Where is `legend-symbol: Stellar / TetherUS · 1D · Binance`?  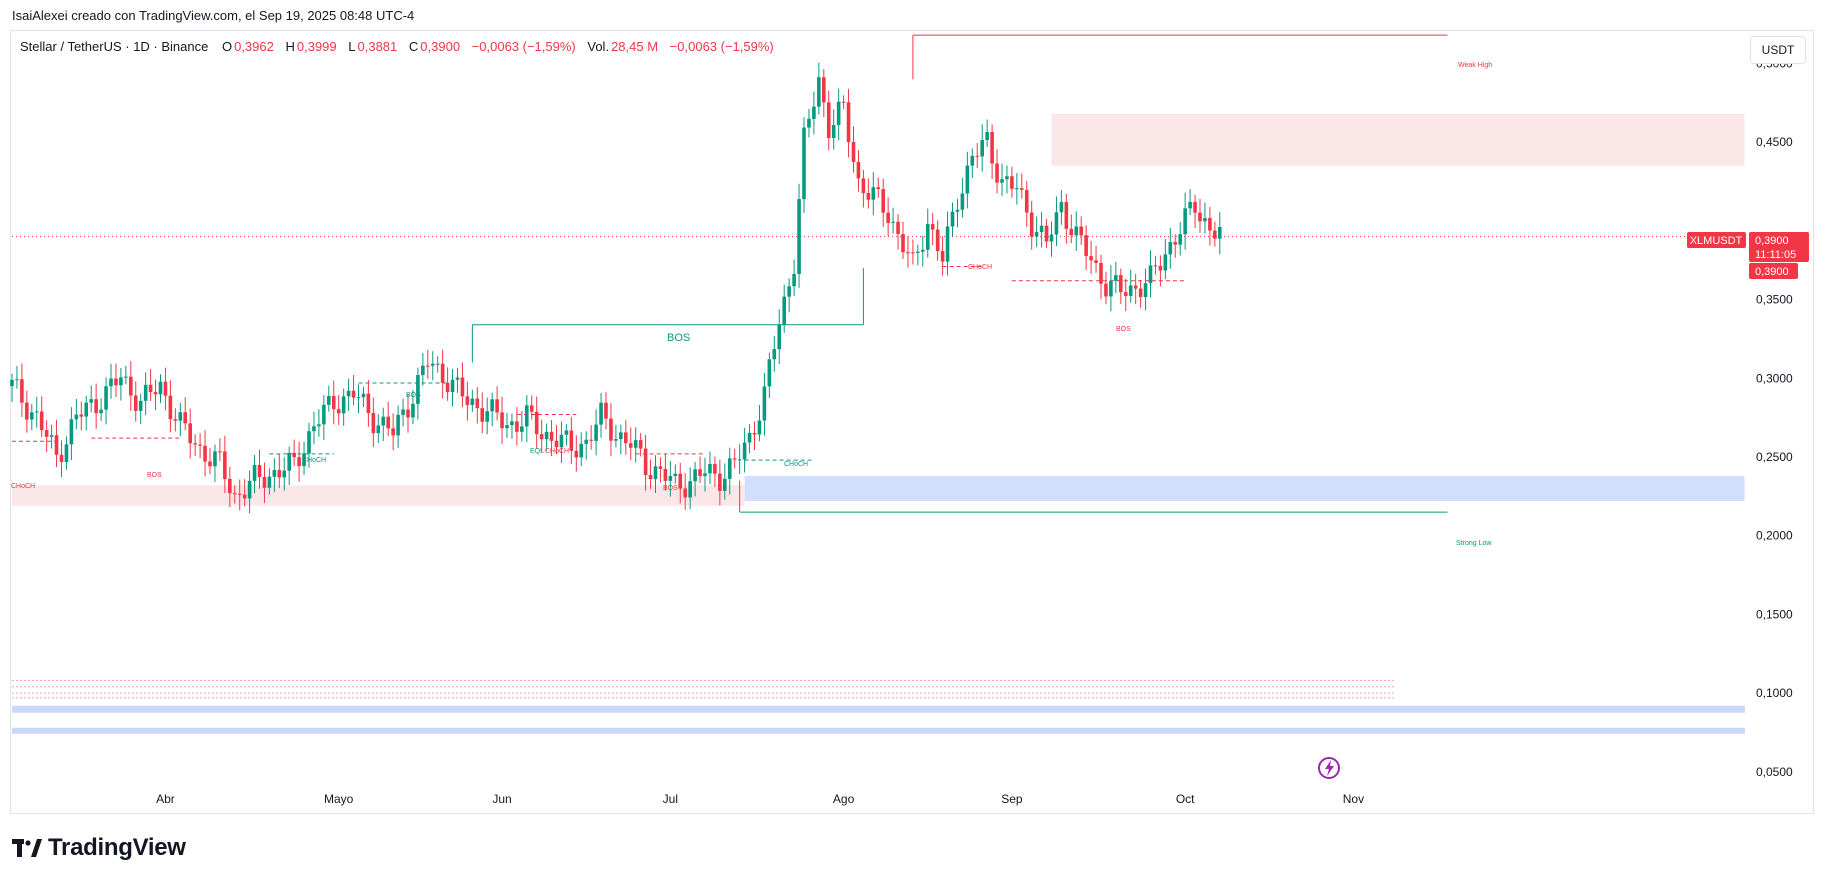
legend-symbol: Stellar / TetherUS · 1D · Binance is located at coordinates (114, 46).